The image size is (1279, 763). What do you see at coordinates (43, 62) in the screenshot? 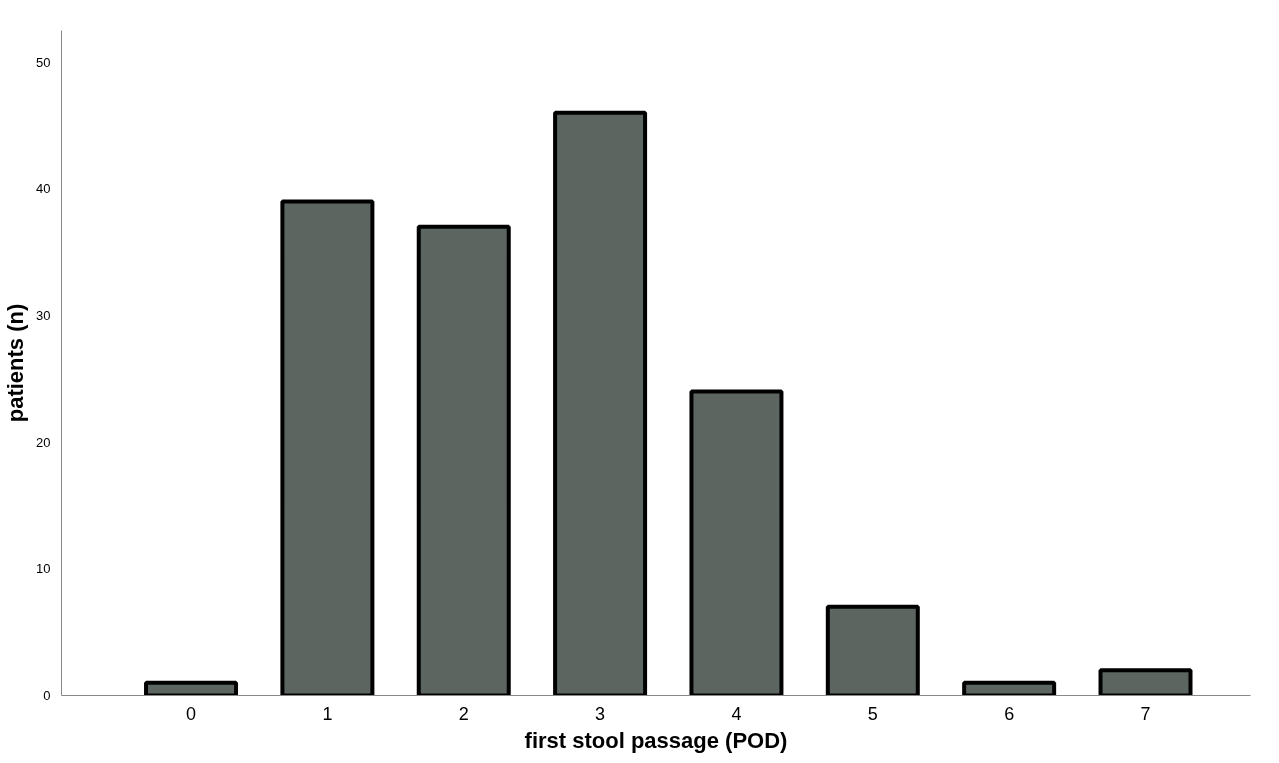
I see `y-tick-label: 50` at bounding box center [43, 62].